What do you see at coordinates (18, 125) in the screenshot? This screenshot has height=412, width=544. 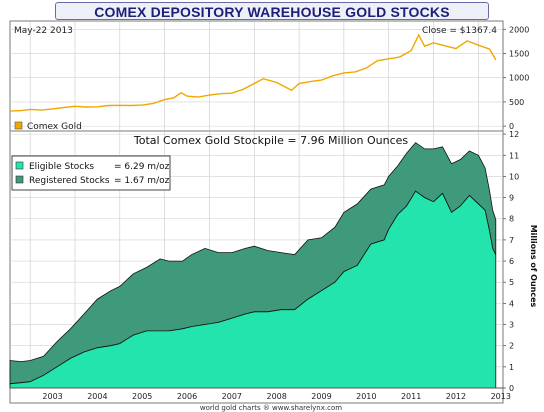 I see `price-legend-swatch` at bounding box center [18, 125].